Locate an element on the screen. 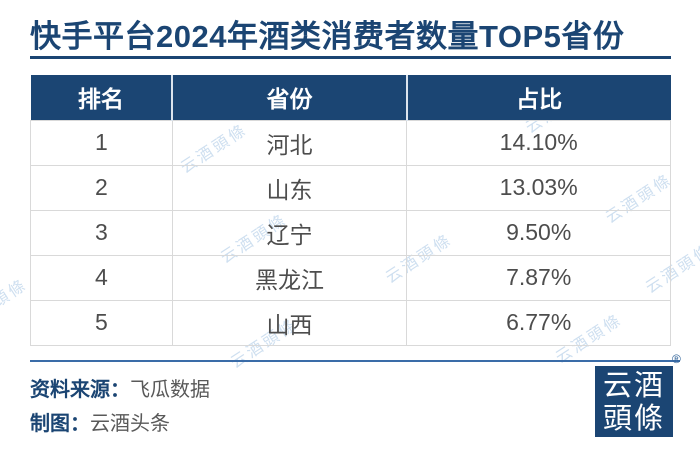  credit-value: 云酒头条 is located at coordinates (130, 424).